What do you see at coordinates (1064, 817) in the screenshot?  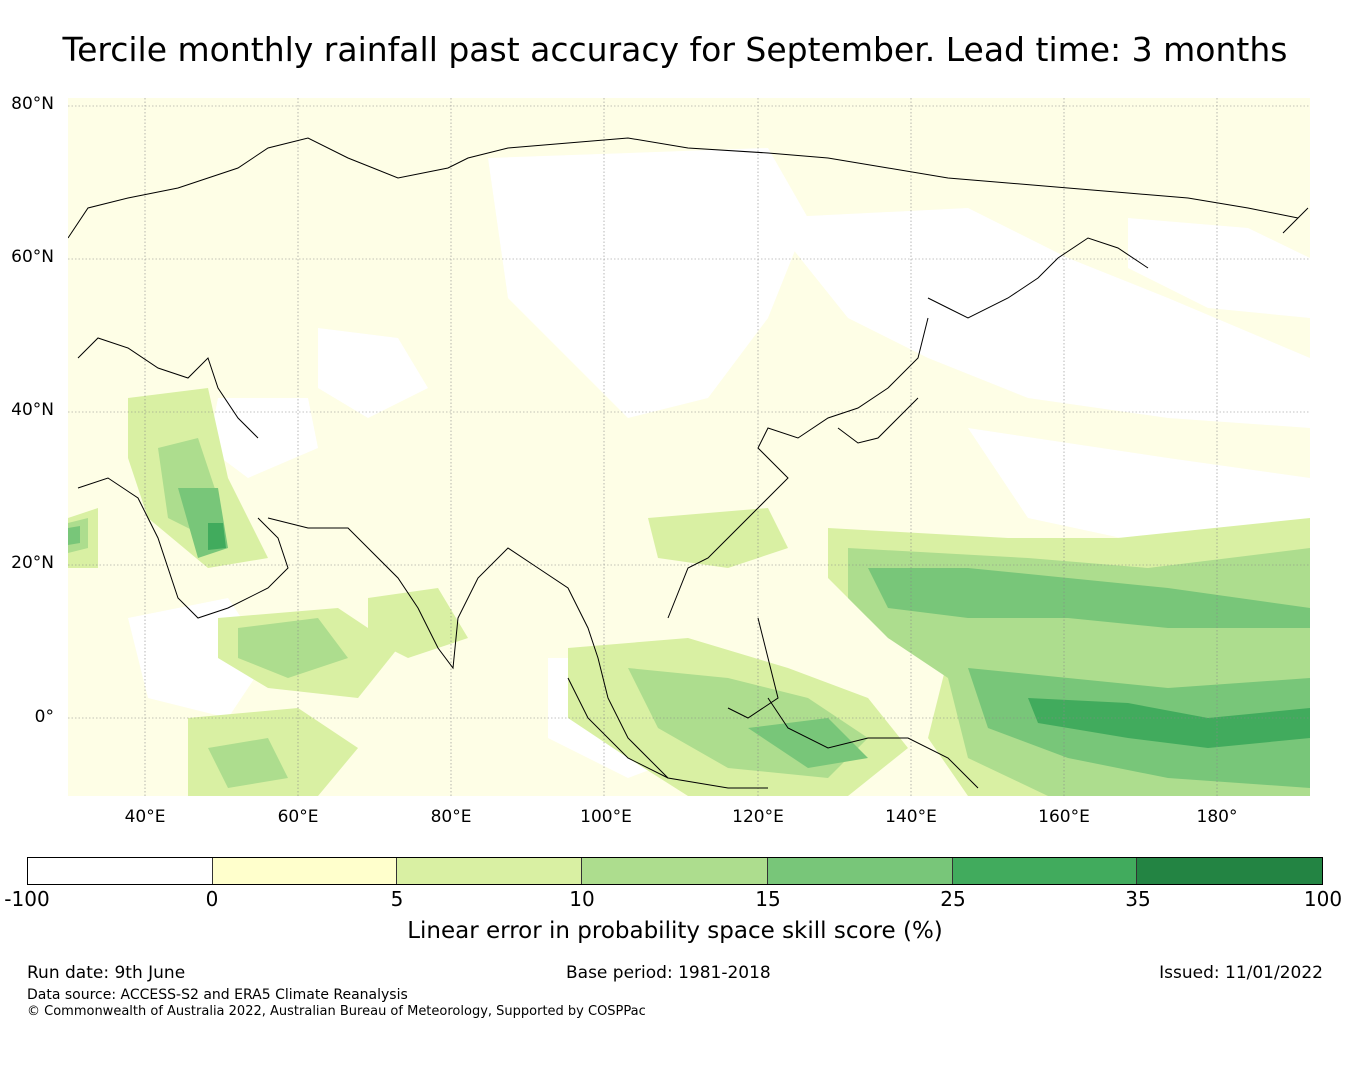 I see `lon-label-160e: 160°E` at bounding box center [1064, 817].